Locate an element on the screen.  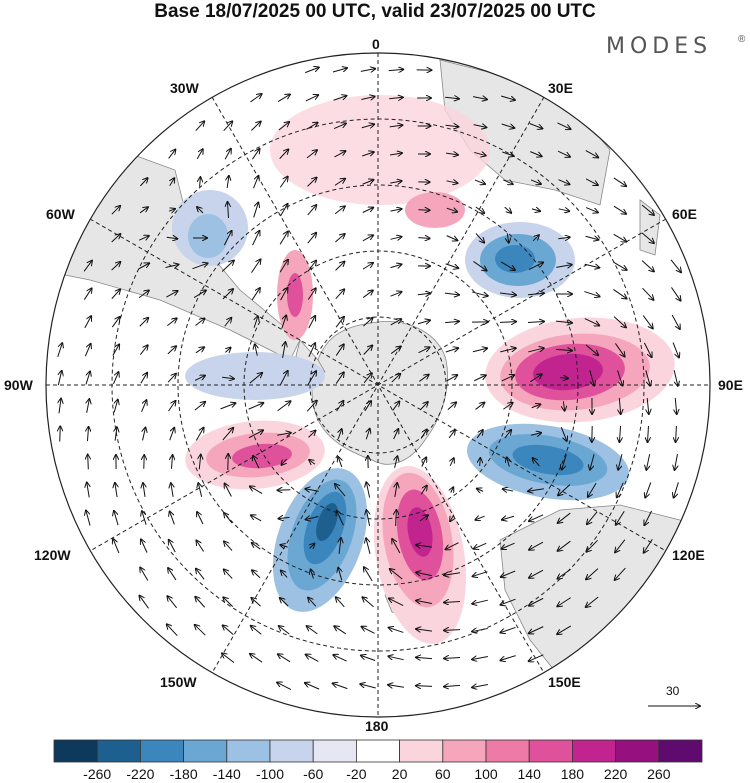
colorbar-tick-label: -60 is located at coordinates (313, 774).